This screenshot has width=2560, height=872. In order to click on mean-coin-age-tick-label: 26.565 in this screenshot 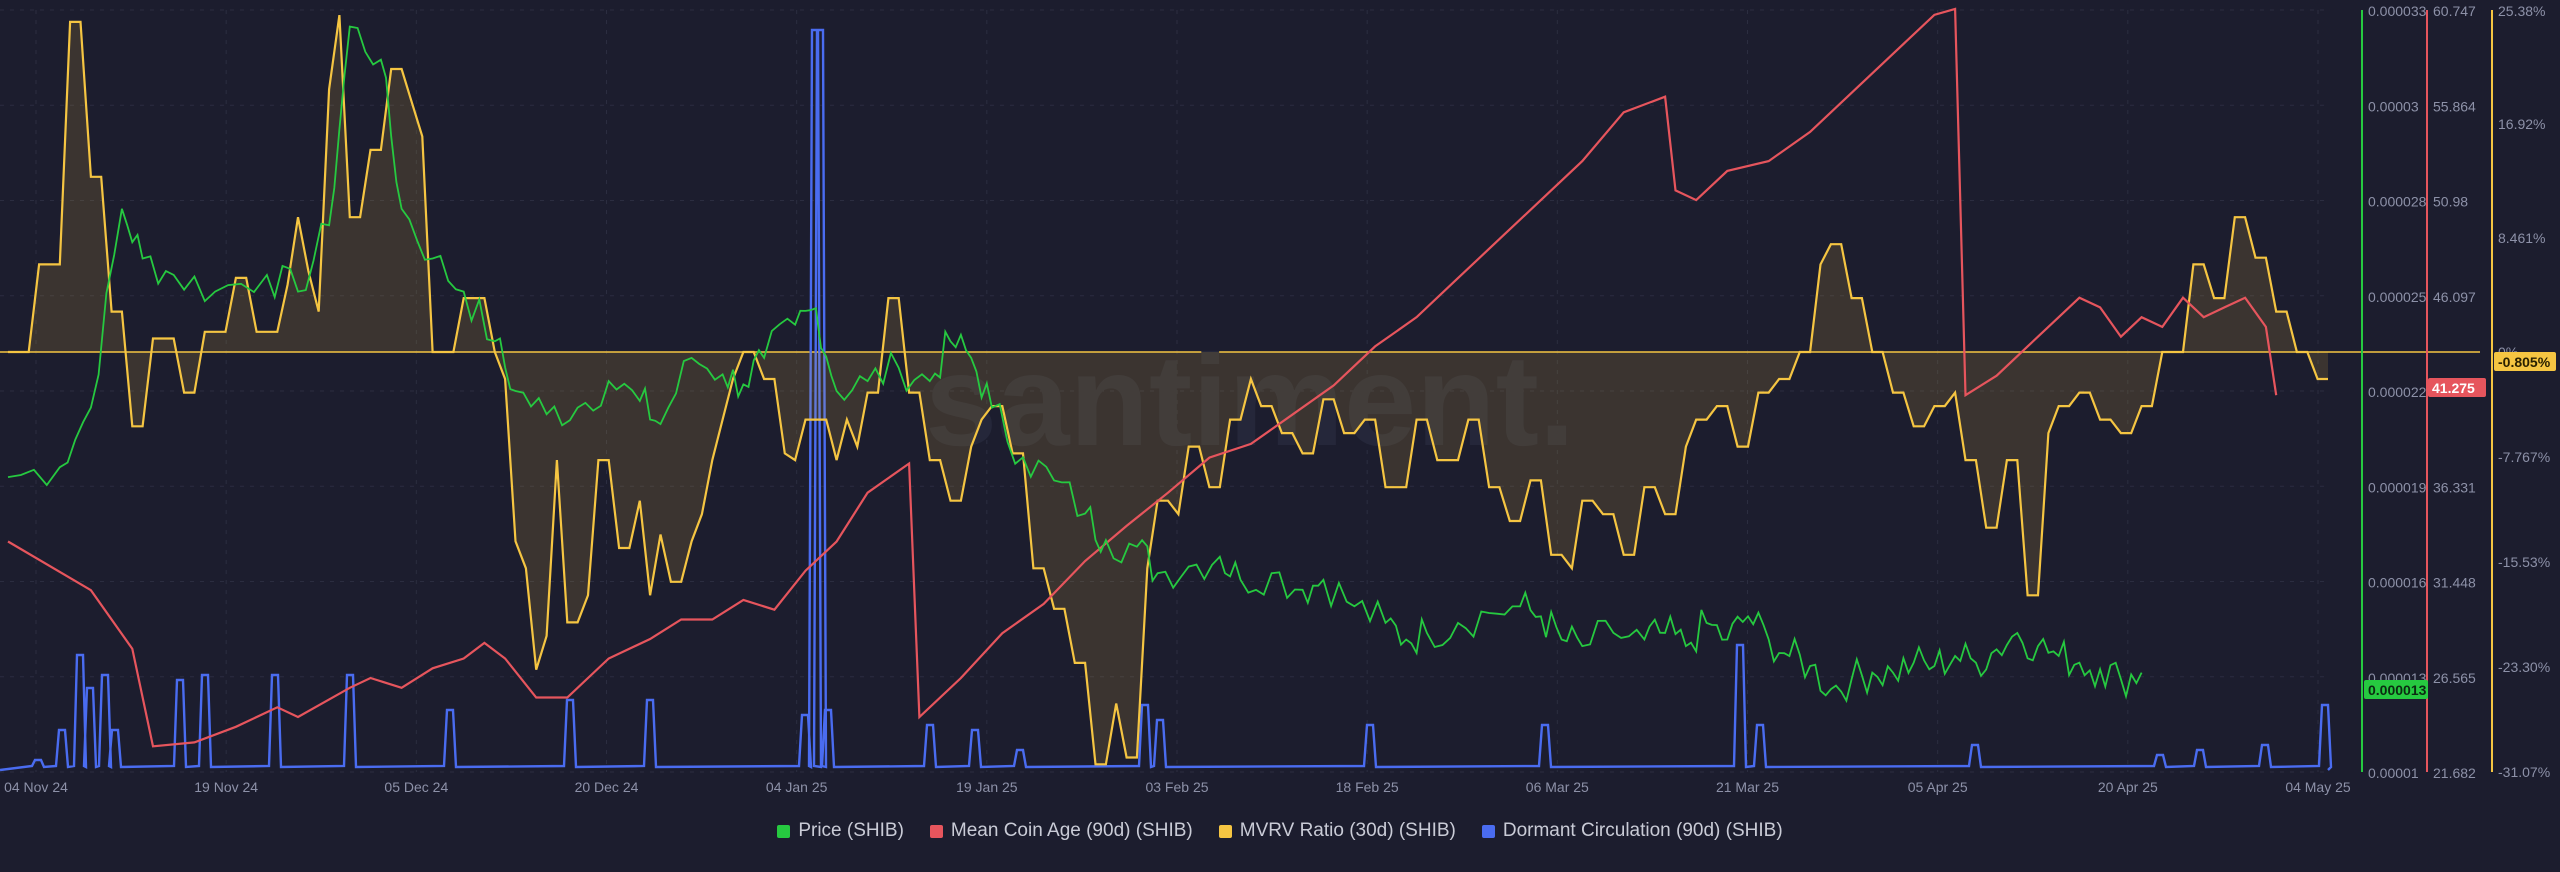, I will do `click(2454, 678)`.